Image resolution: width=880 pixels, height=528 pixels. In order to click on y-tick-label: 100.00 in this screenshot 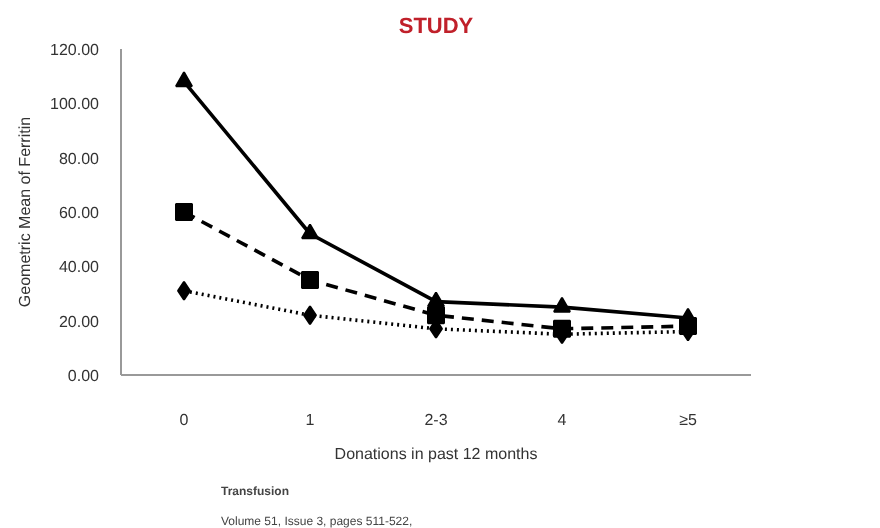, I will do `click(75, 104)`.